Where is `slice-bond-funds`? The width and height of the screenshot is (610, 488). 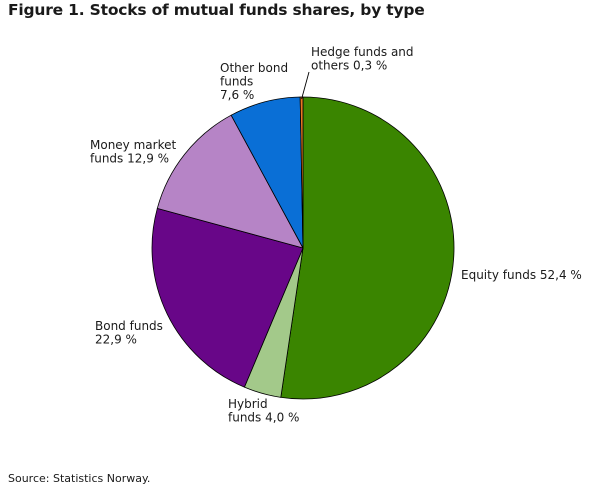 slice-bond-funds is located at coordinates (227, 298).